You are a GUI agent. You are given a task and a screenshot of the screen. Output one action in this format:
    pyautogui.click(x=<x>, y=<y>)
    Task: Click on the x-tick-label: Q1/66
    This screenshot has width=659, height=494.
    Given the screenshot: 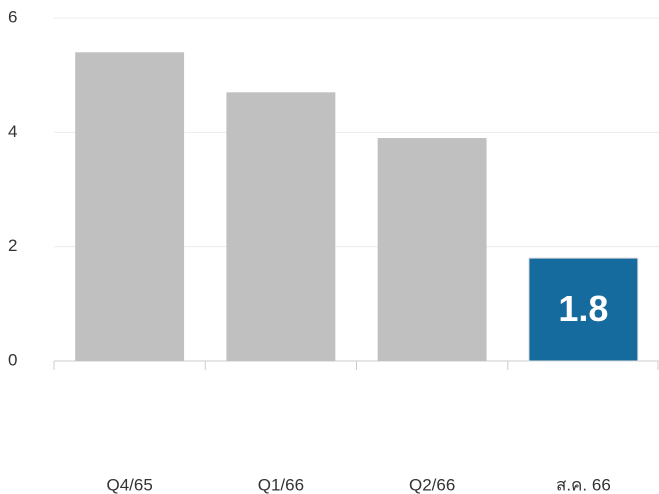 What is the action you would take?
    pyautogui.click(x=281, y=484)
    